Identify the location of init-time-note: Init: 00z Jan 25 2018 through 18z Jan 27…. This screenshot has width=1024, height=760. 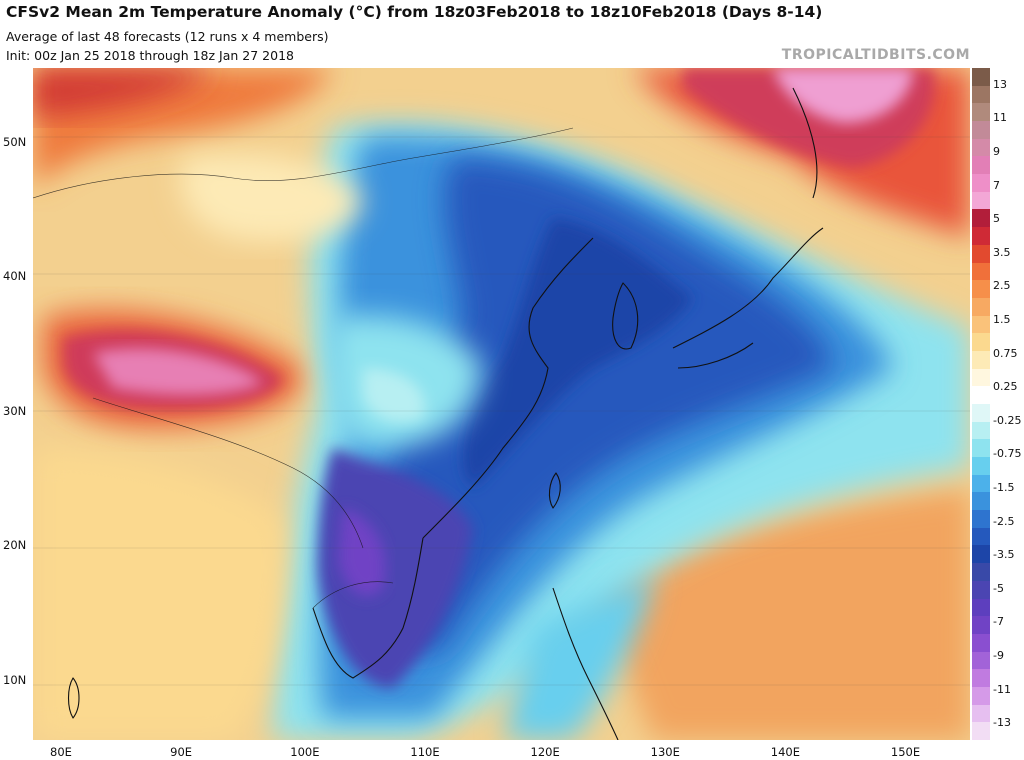
(150, 55).